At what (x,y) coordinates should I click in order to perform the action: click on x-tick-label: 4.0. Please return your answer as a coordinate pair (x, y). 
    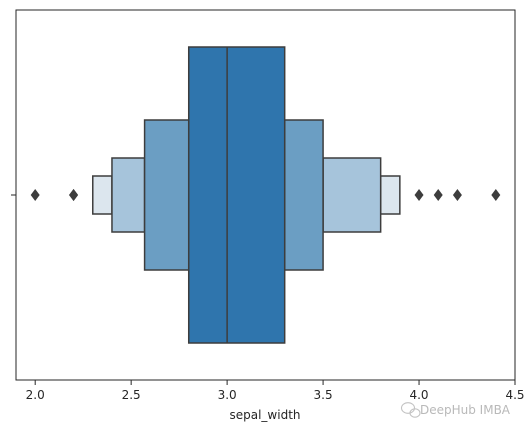
    Looking at the image, I should click on (418, 395).